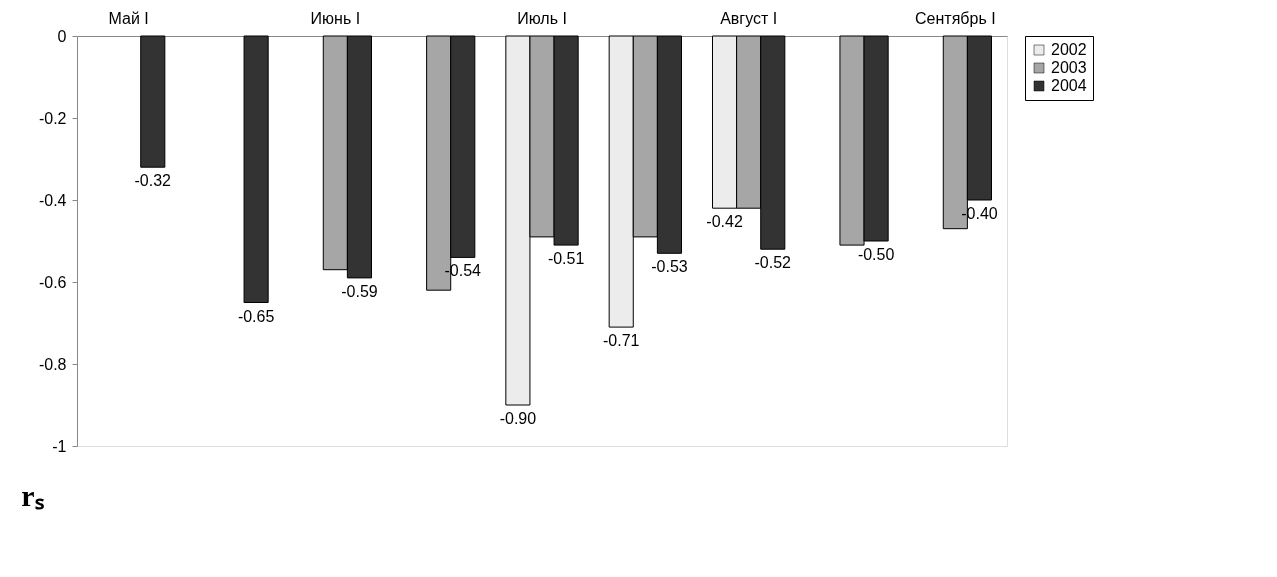 This screenshot has width=1277, height=577. Describe the element at coordinates (52, 118) in the screenshot. I see `y-tick-label: -0.2` at that location.